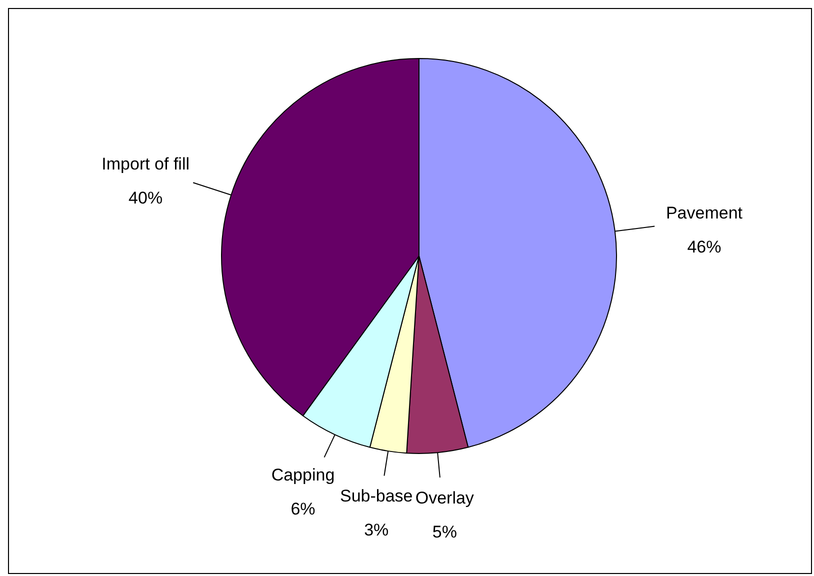  Describe the element at coordinates (146, 164) in the screenshot. I see `slice-label: Import of fill` at that location.